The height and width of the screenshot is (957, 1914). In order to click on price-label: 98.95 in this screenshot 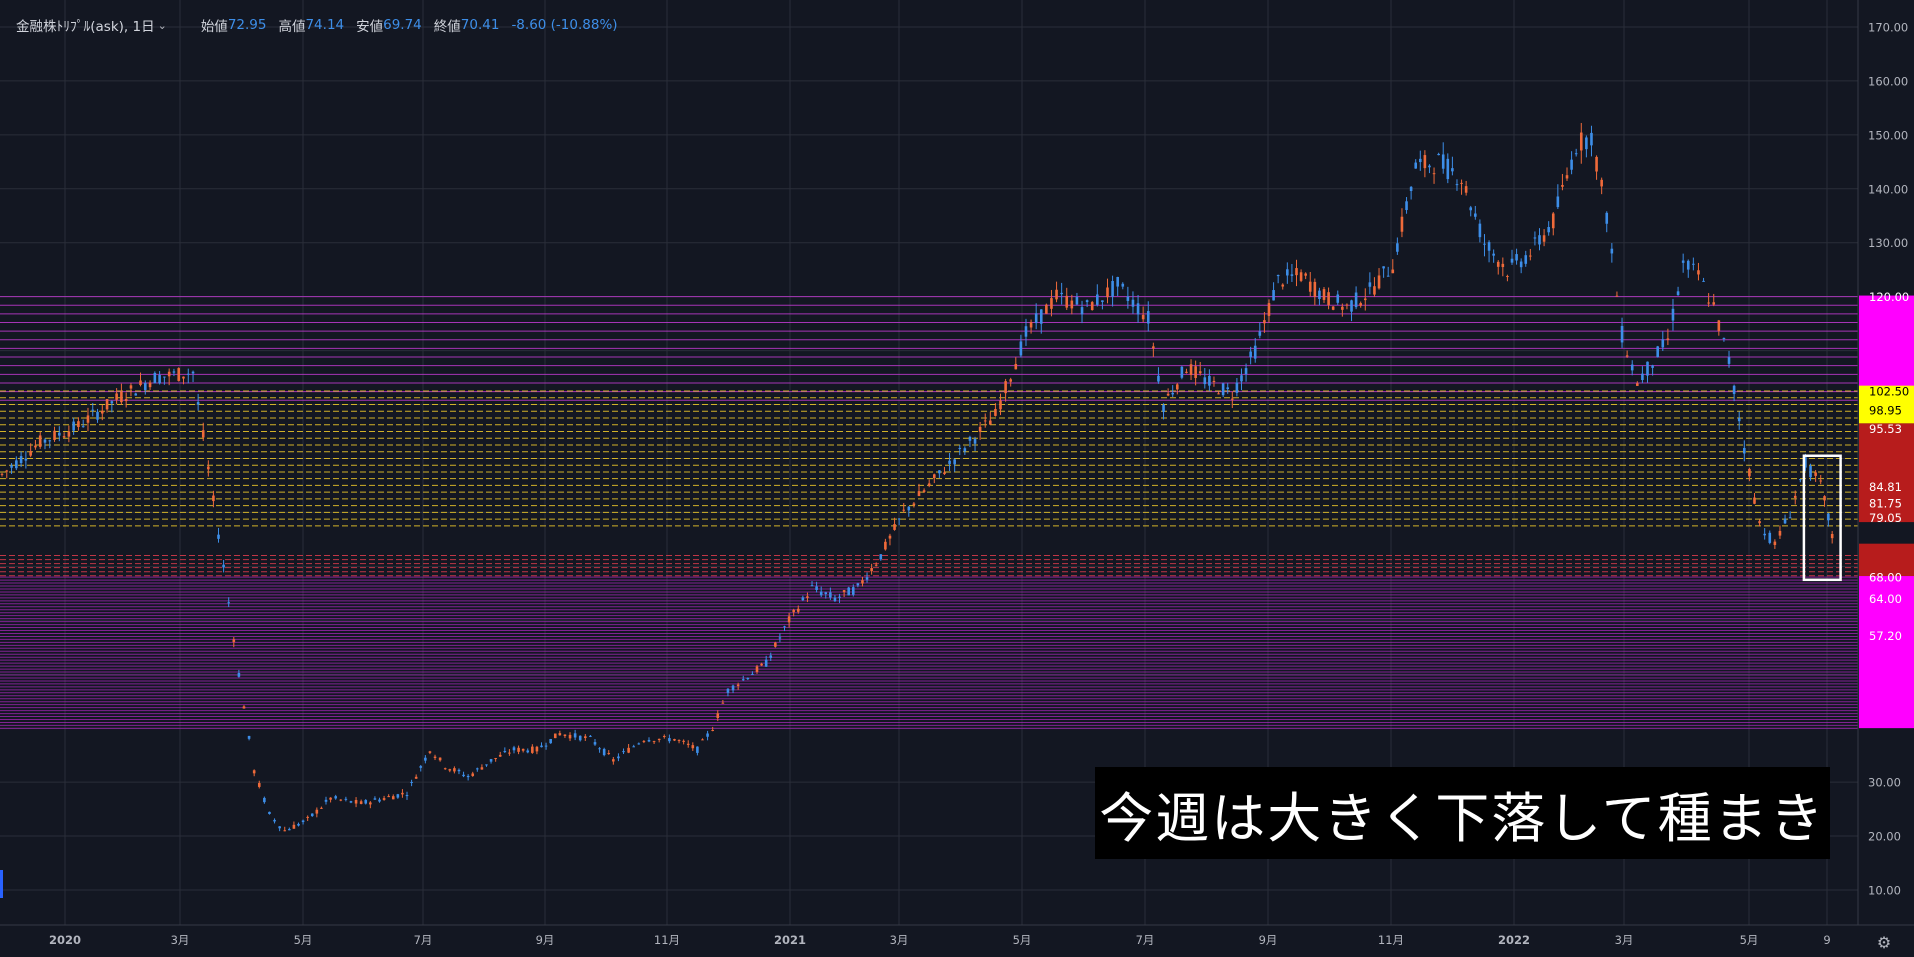, I will do `click(1885, 411)`.